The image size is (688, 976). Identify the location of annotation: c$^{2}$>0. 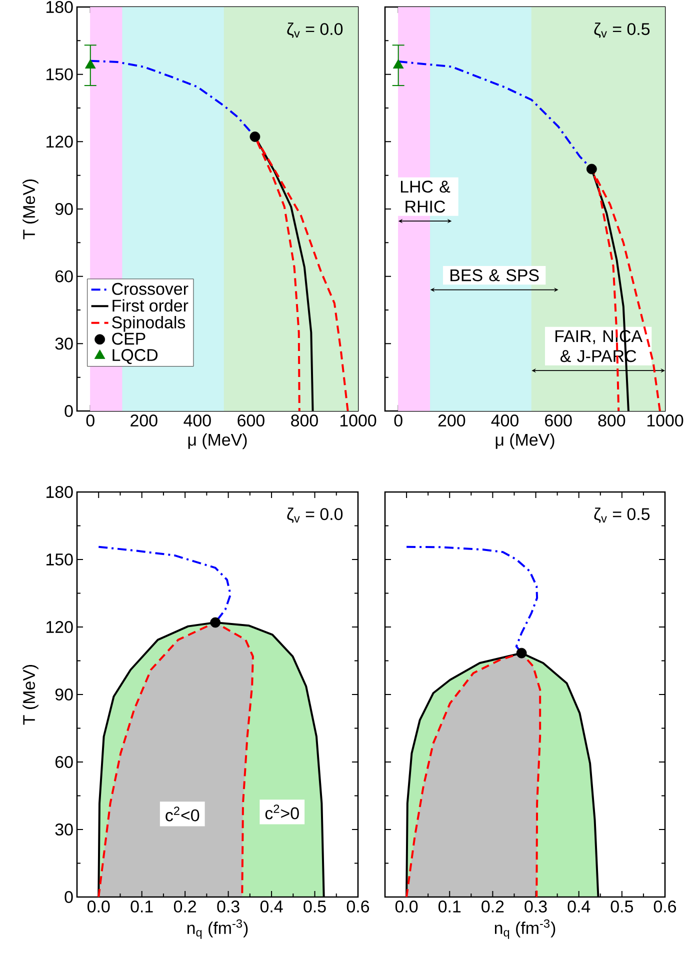
(282, 812).